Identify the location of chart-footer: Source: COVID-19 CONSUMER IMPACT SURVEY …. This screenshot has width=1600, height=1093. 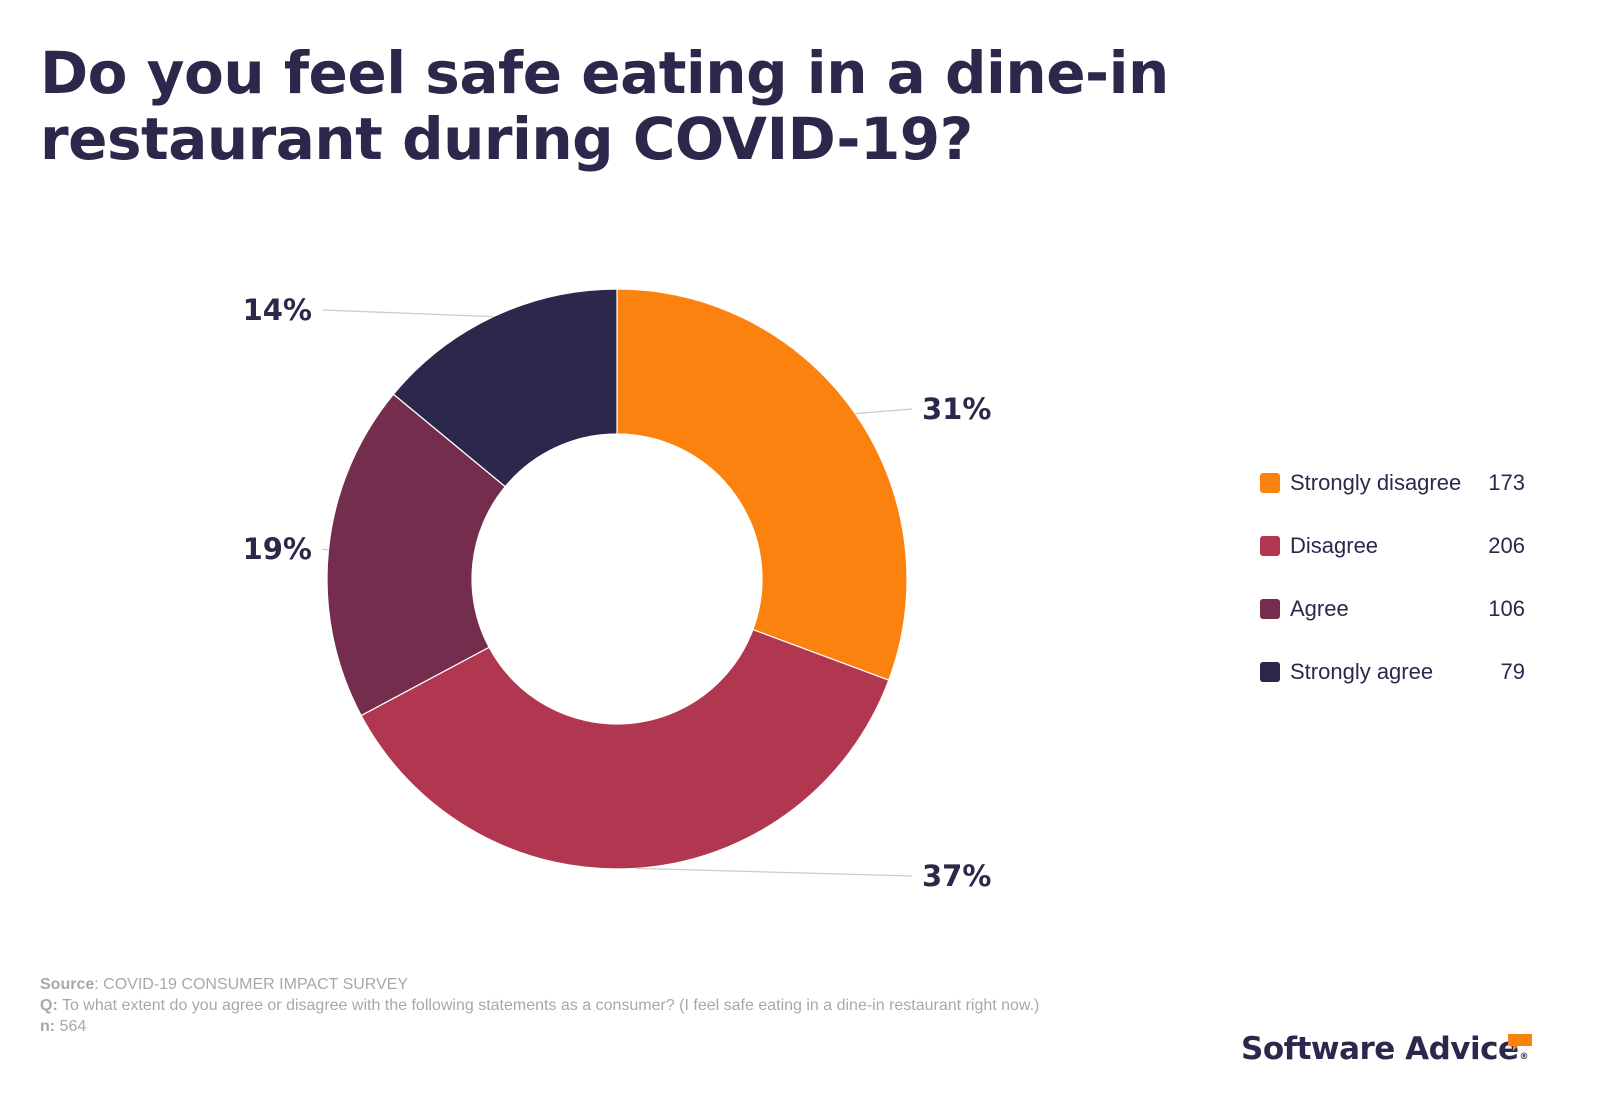
(580, 1005).